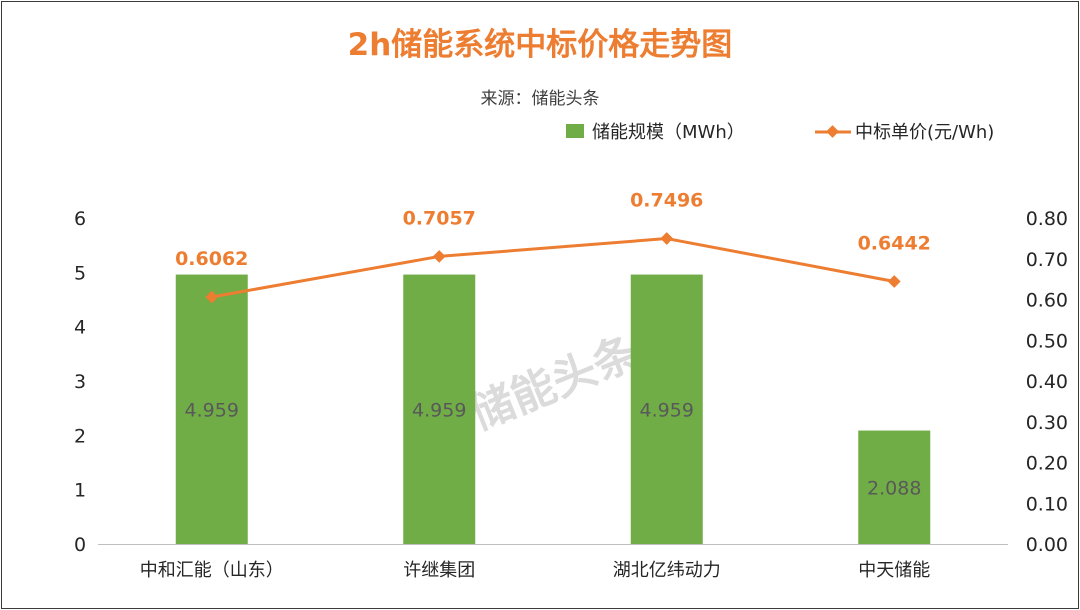 This screenshot has height=610, width=1080. What do you see at coordinates (540, 99) in the screenshot?
I see `chart-subtitle: 来源：储能头条` at bounding box center [540, 99].